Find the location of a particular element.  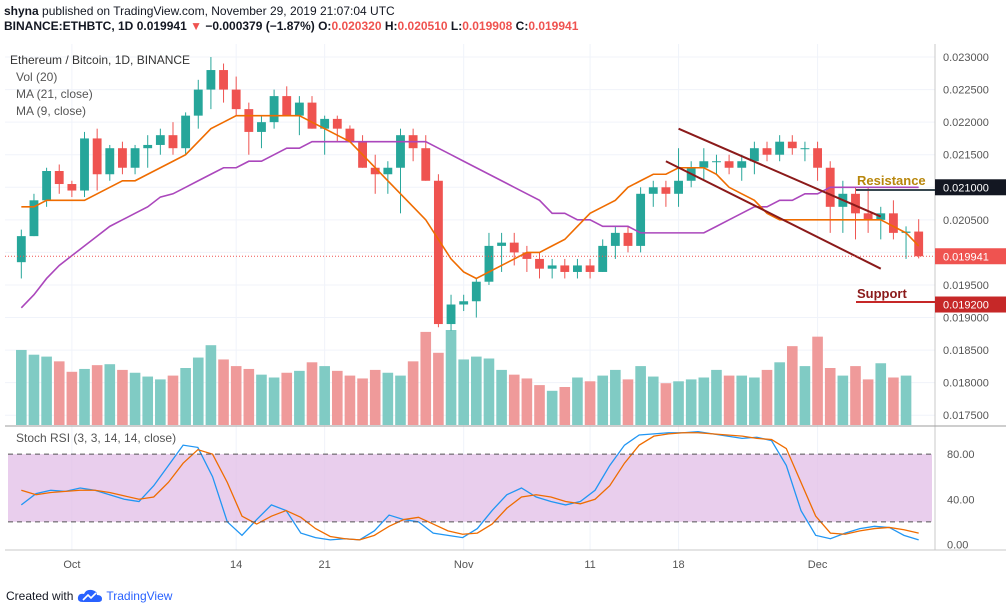

price-label-box is located at coordinates (970, 256).